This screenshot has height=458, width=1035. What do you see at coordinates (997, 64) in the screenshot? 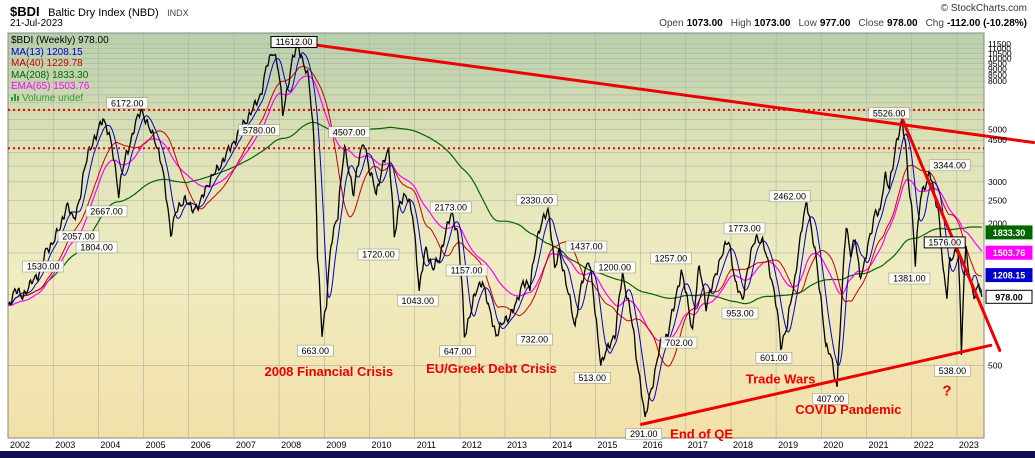
I see `y-tick-label: 9500` at bounding box center [997, 64].